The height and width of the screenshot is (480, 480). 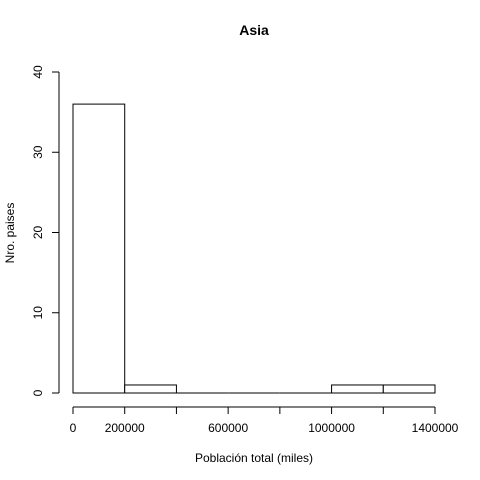 What do you see at coordinates (38, 233) in the screenshot?
I see `y-tick-label: 20` at bounding box center [38, 233].